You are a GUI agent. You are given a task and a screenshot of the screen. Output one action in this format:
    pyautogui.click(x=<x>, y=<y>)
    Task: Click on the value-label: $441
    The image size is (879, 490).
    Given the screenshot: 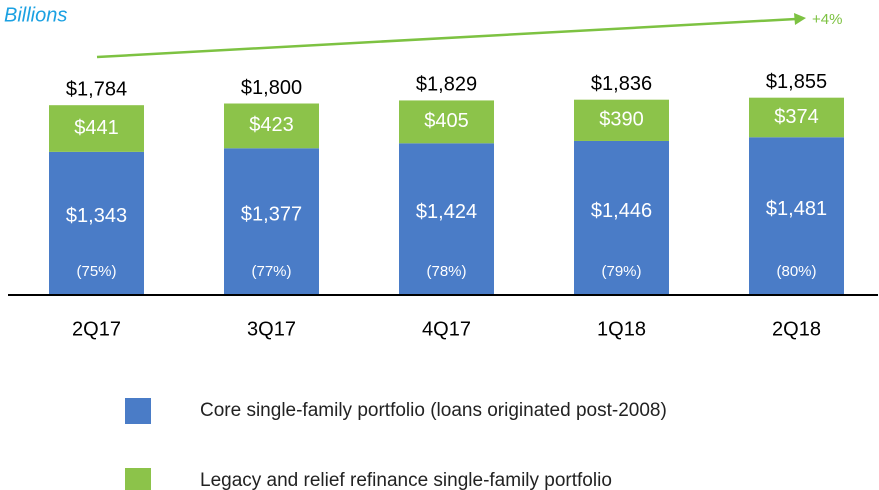 What is the action you would take?
    pyautogui.click(x=96, y=128)
    